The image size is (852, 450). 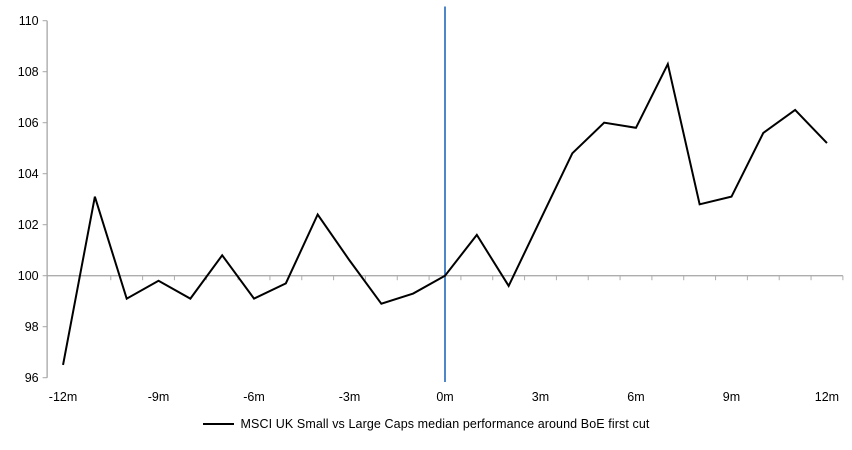 I want to click on x-tick-label: -12m, so click(x=63, y=397).